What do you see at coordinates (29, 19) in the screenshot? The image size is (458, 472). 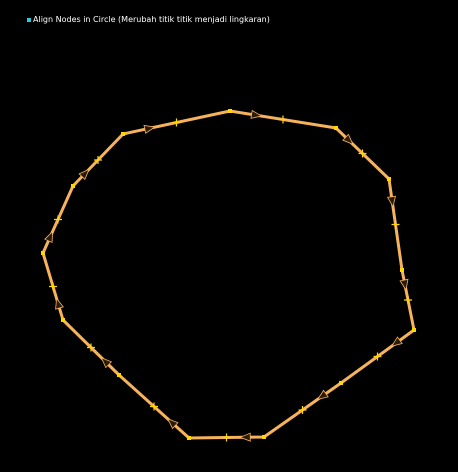 I see `square-bullet-icon` at bounding box center [29, 19].